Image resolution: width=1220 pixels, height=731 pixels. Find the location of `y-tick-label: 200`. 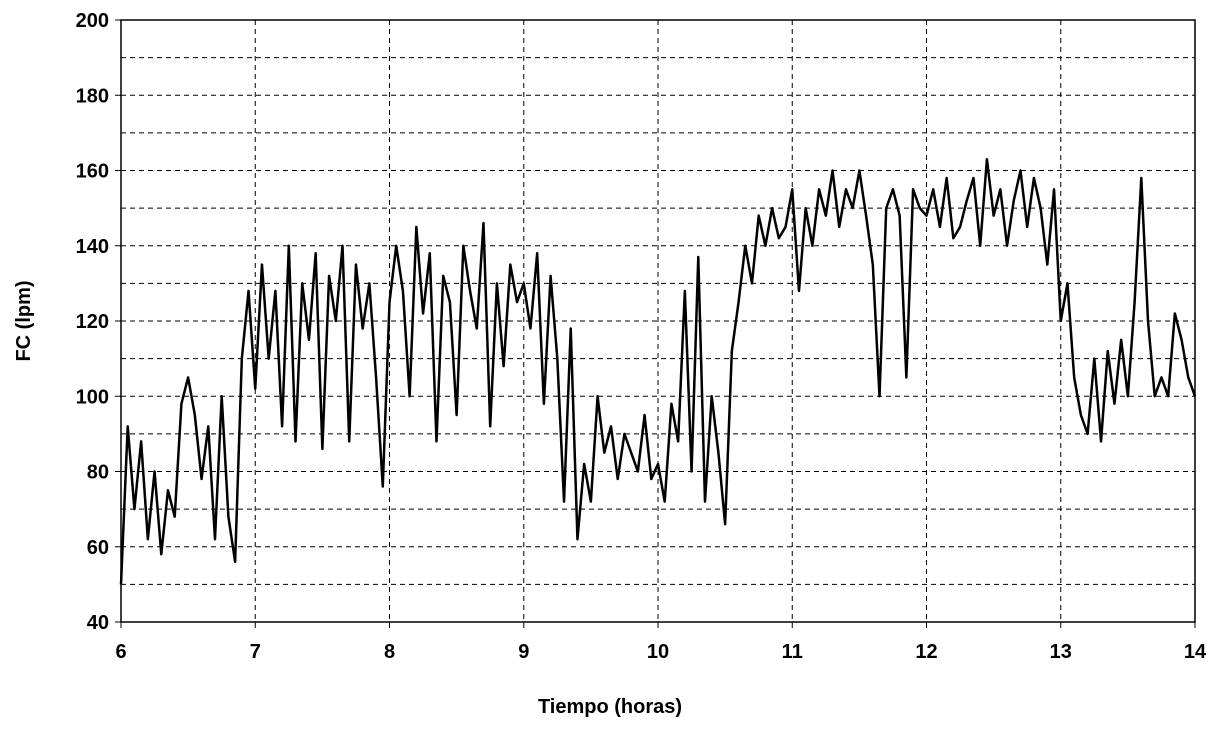

y-tick-label: 200 is located at coordinates (92, 21).